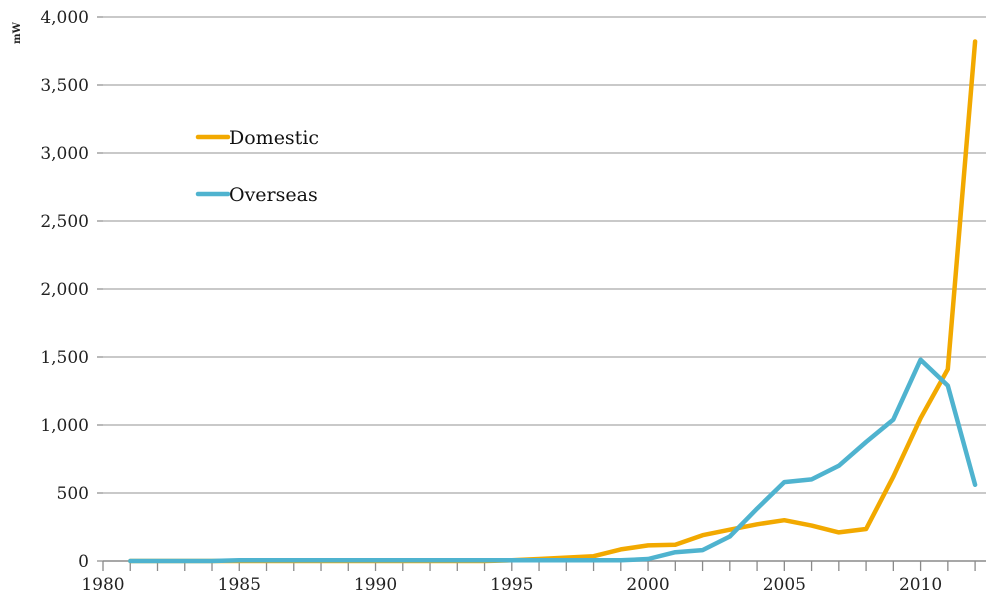  Describe the element at coordinates (83, 562) in the screenshot. I see `y-tick-label: 0` at that location.